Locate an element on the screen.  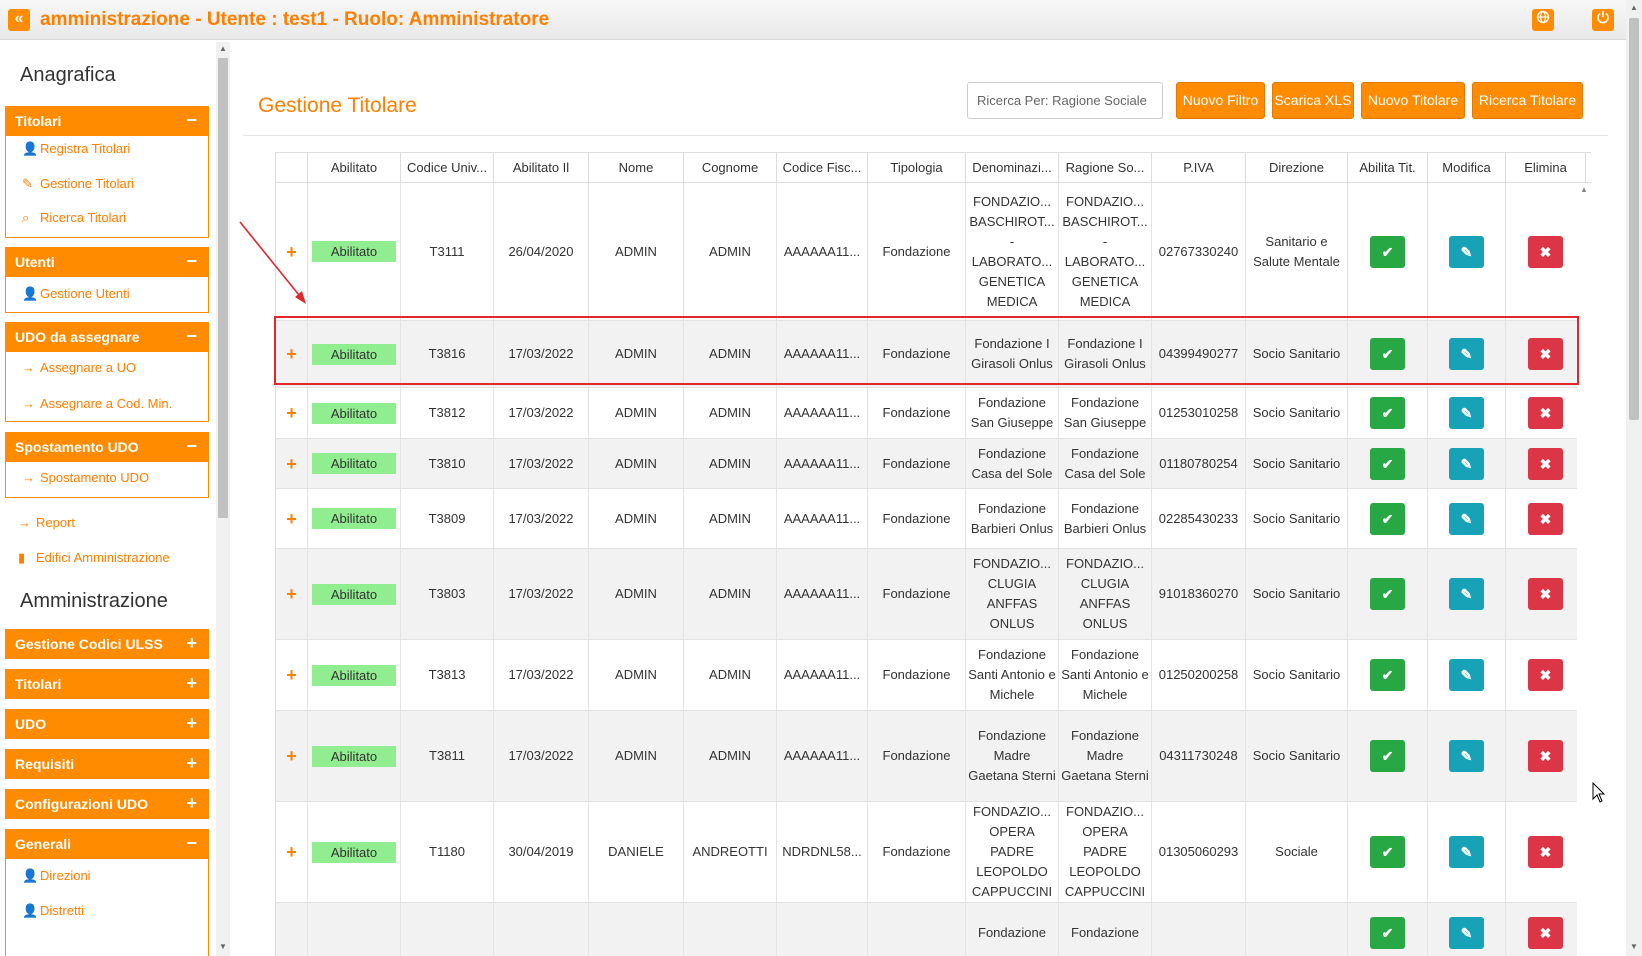
search-field: Ricerca Per: Ragione Sociale is located at coordinates (1065, 100).